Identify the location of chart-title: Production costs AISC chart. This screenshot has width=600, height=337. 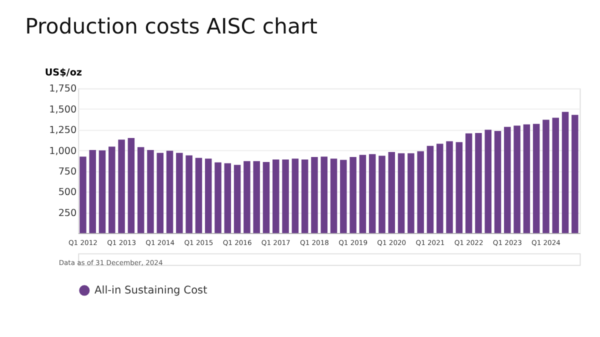
(171, 27).